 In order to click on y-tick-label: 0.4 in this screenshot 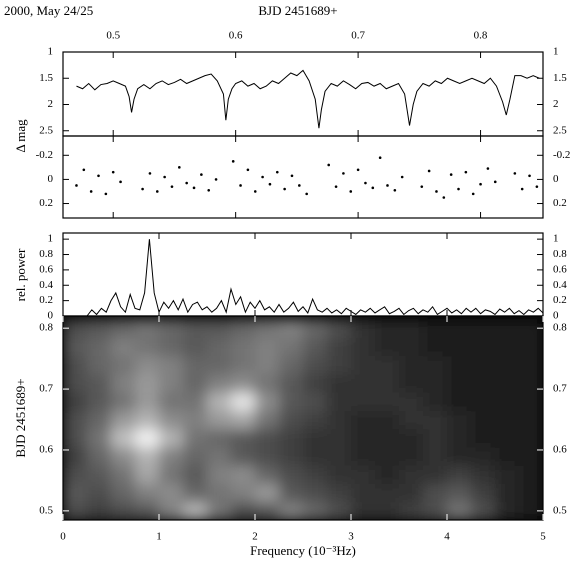, I will do `click(560, 285)`.